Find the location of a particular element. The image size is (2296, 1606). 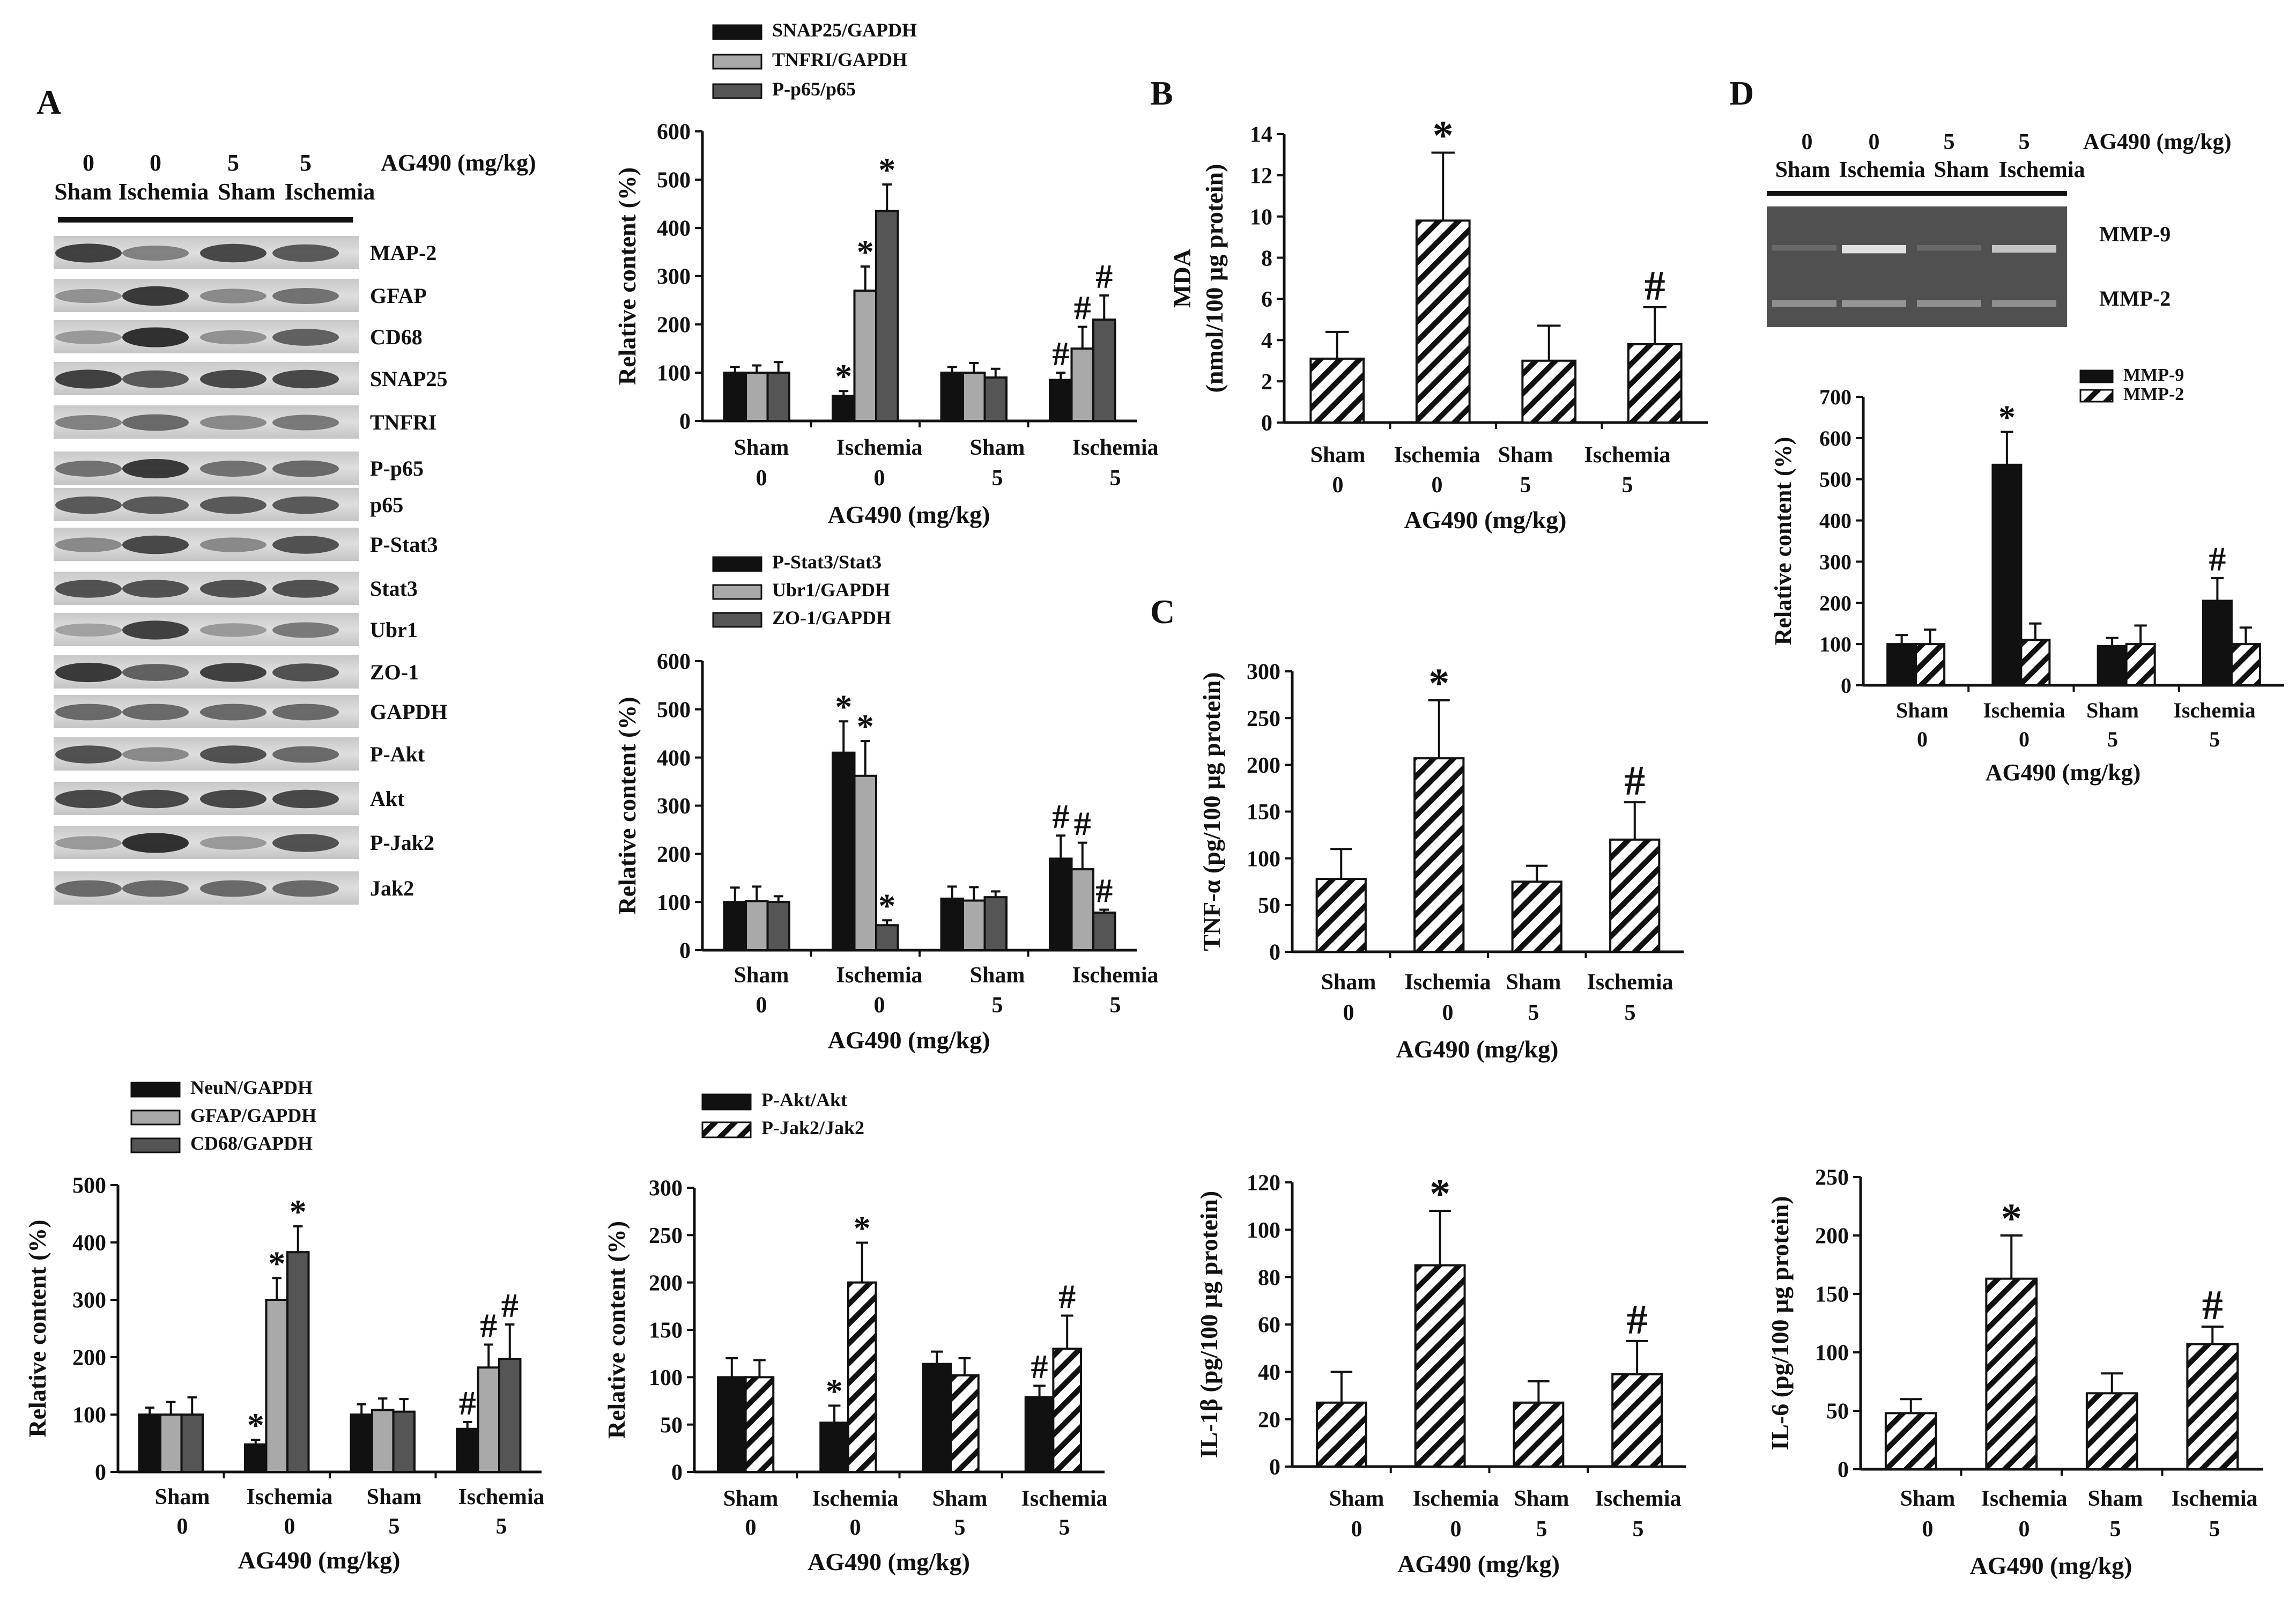

bar-c1-s0-c1 is located at coordinates (1439, 855).